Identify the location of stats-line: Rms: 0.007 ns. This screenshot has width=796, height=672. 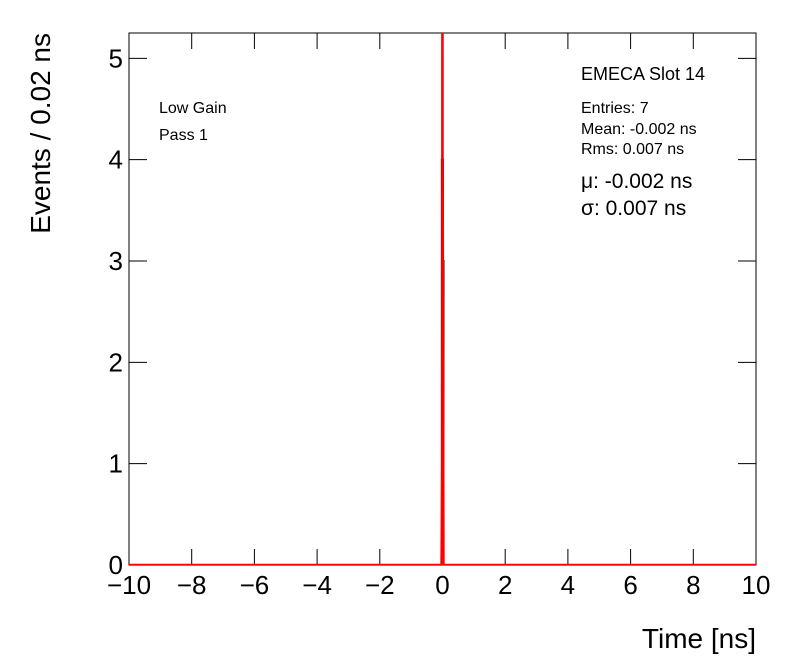
(632, 149).